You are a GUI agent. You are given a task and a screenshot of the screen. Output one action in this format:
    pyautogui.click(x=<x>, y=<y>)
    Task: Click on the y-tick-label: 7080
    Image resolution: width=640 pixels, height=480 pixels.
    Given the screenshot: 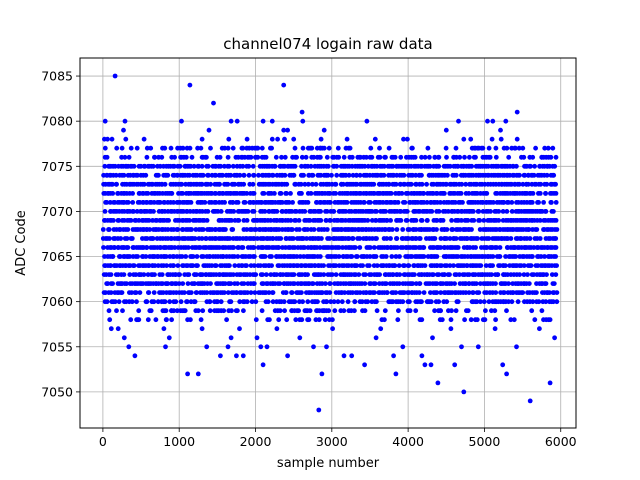 What is the action you would take?
    pyautogui.click(x=57, y=121)
    